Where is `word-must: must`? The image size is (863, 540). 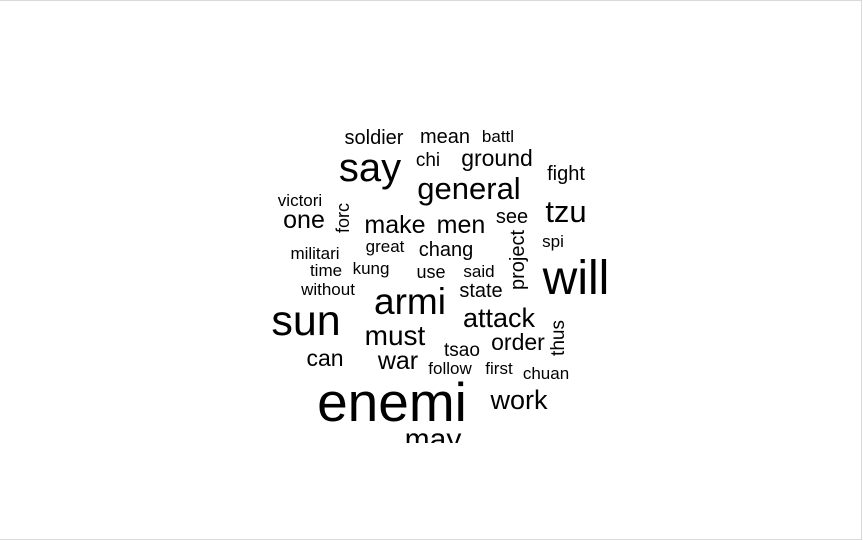 word-must: must is located at coordinates (395, 335).